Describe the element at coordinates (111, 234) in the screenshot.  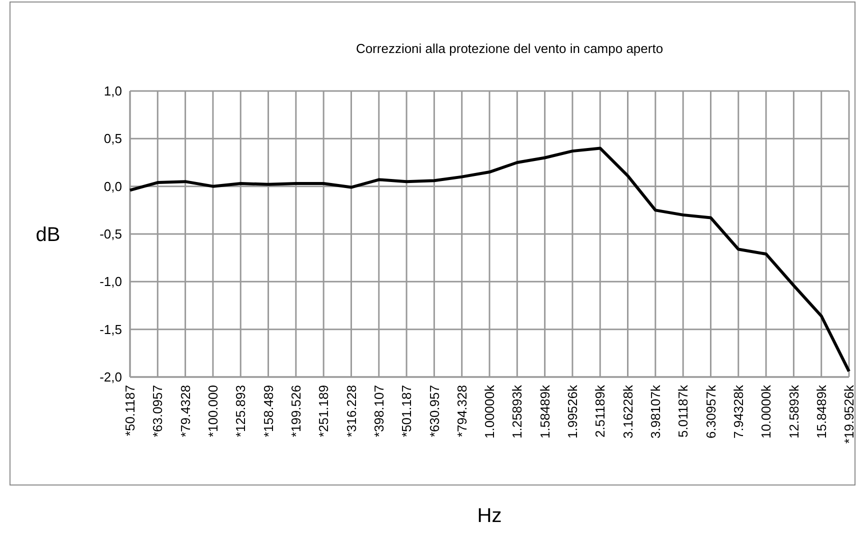
I see `y-tick-label: -0,5` at that location.